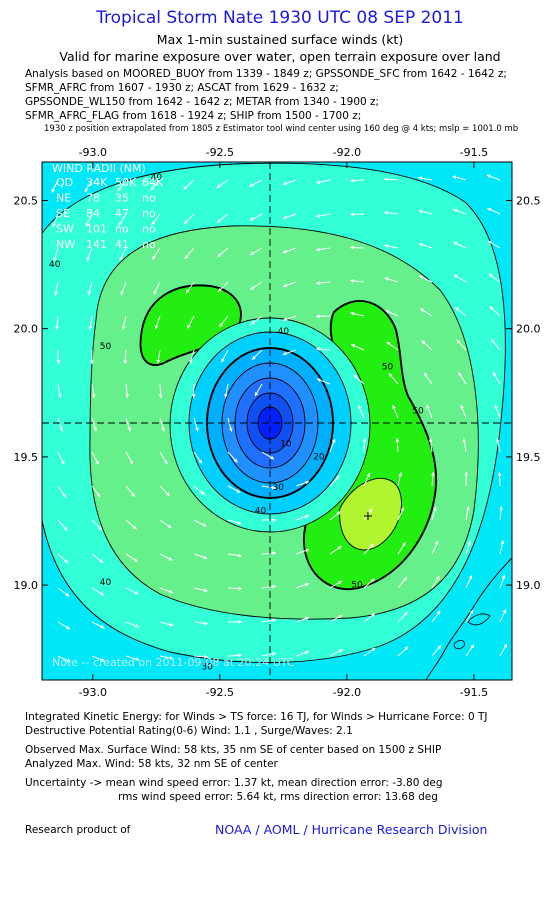 The height and width of the screenshot is (915, 560). I want to click on chart-subtitle-wind: Max 1-min sustained surface winds (kt), so click(280, 39).